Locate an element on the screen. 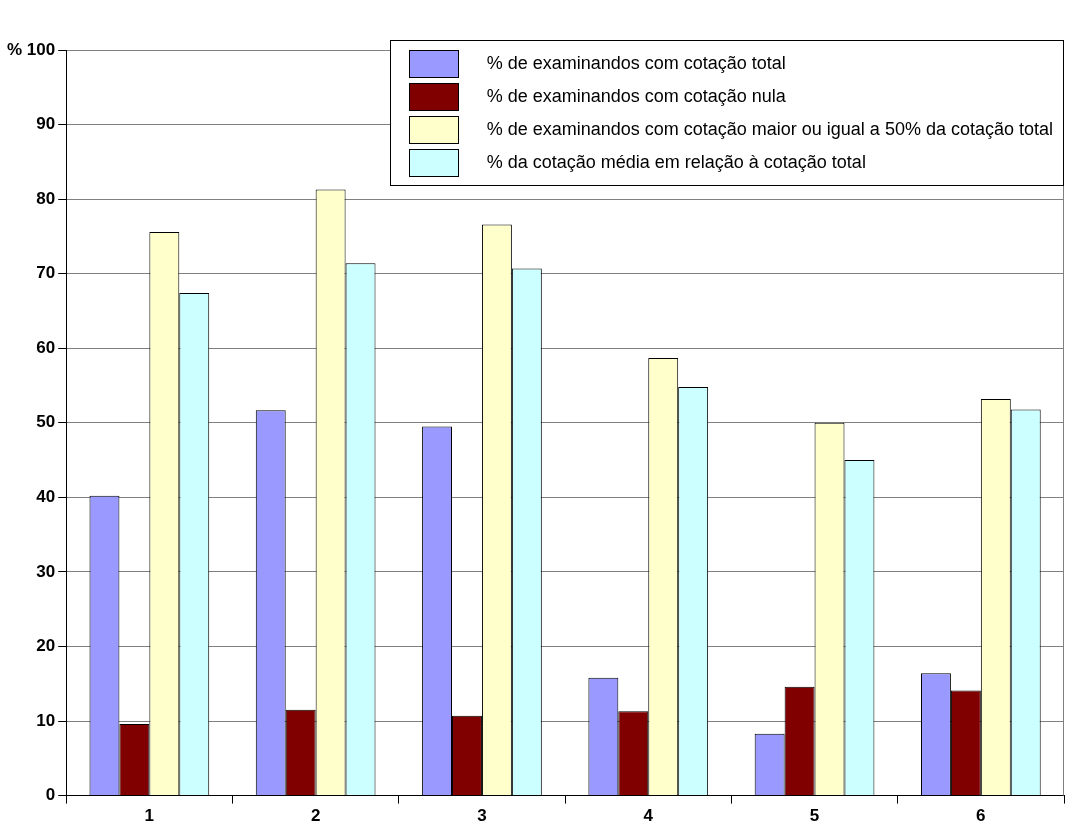 The width and height of the screenshot is (1067, 836). legend-label: % de examinandos com cotação nula is located at coordinates (636, 96).